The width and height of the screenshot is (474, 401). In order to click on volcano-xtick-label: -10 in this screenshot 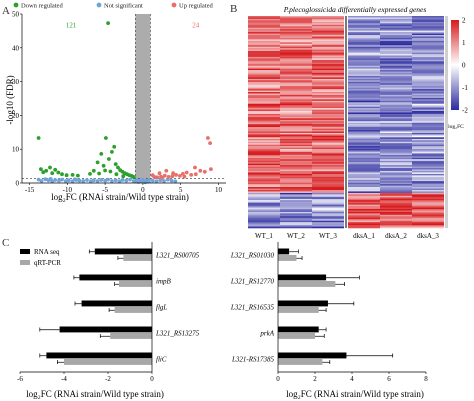, I will do `click(68, 190)`.